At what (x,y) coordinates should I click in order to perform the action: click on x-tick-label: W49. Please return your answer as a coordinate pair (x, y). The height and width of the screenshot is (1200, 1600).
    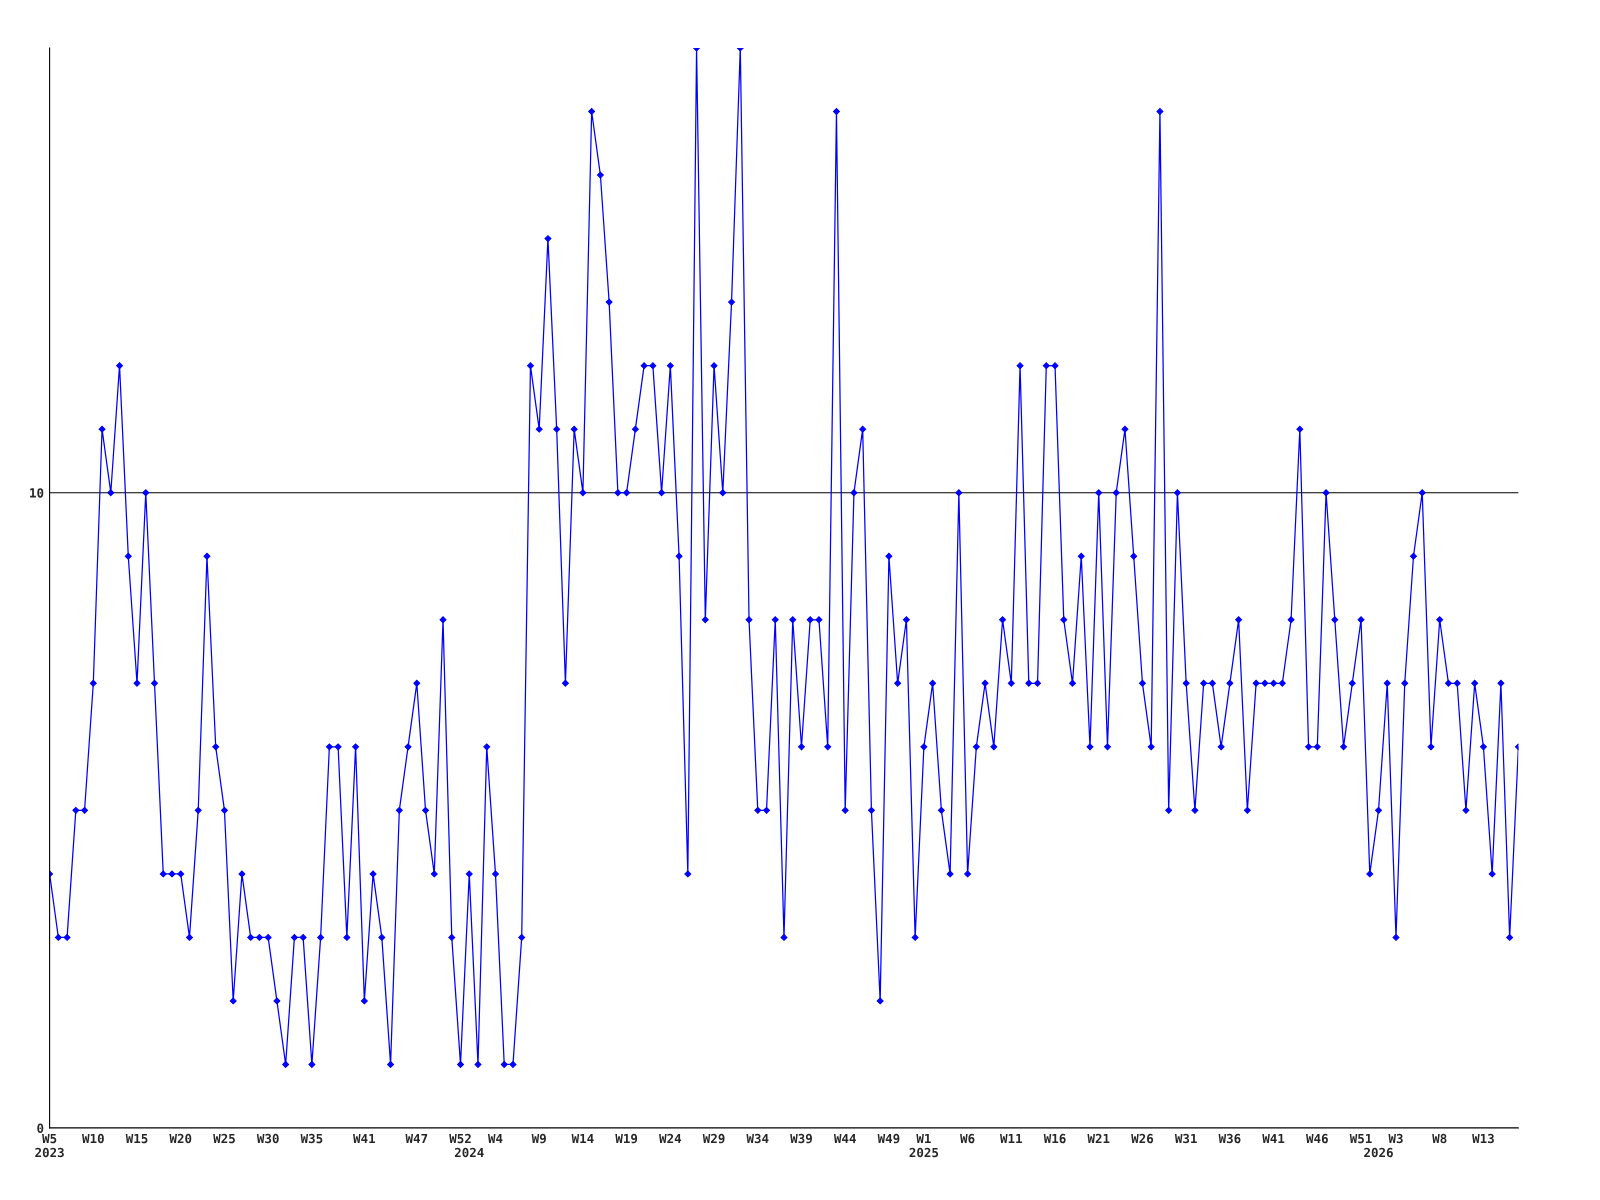
    Looking at the image, I should click on (888, 1138).